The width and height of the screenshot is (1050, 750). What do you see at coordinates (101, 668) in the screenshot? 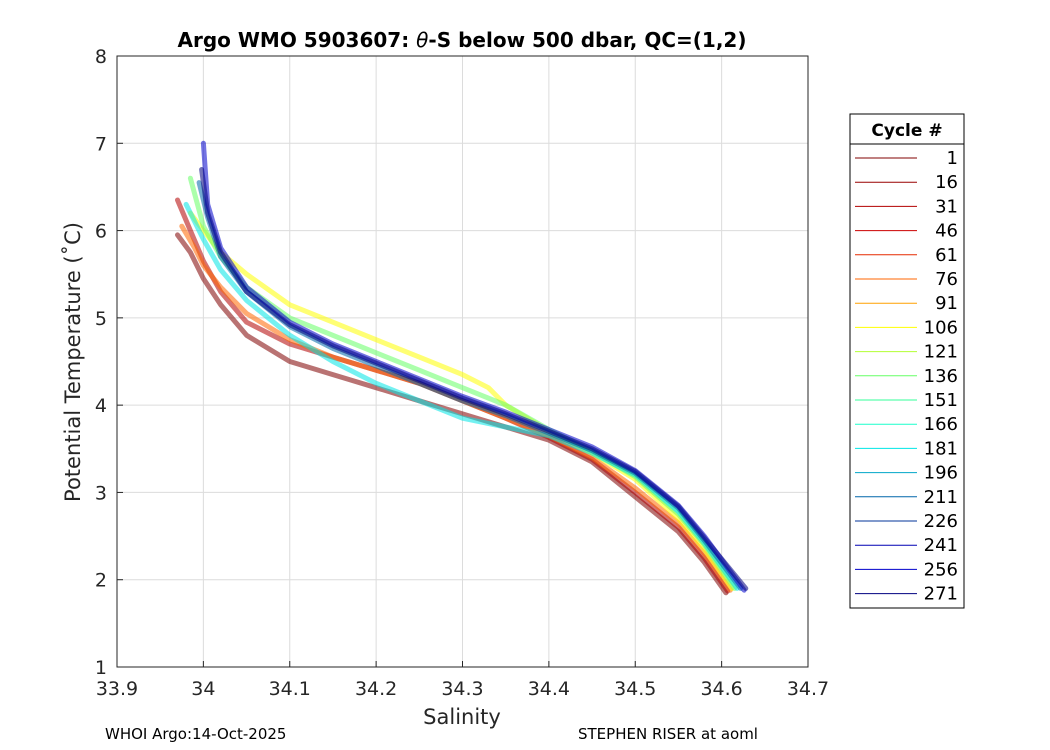
I see `y-tick-label: 1` at bounding box center [101, 668].